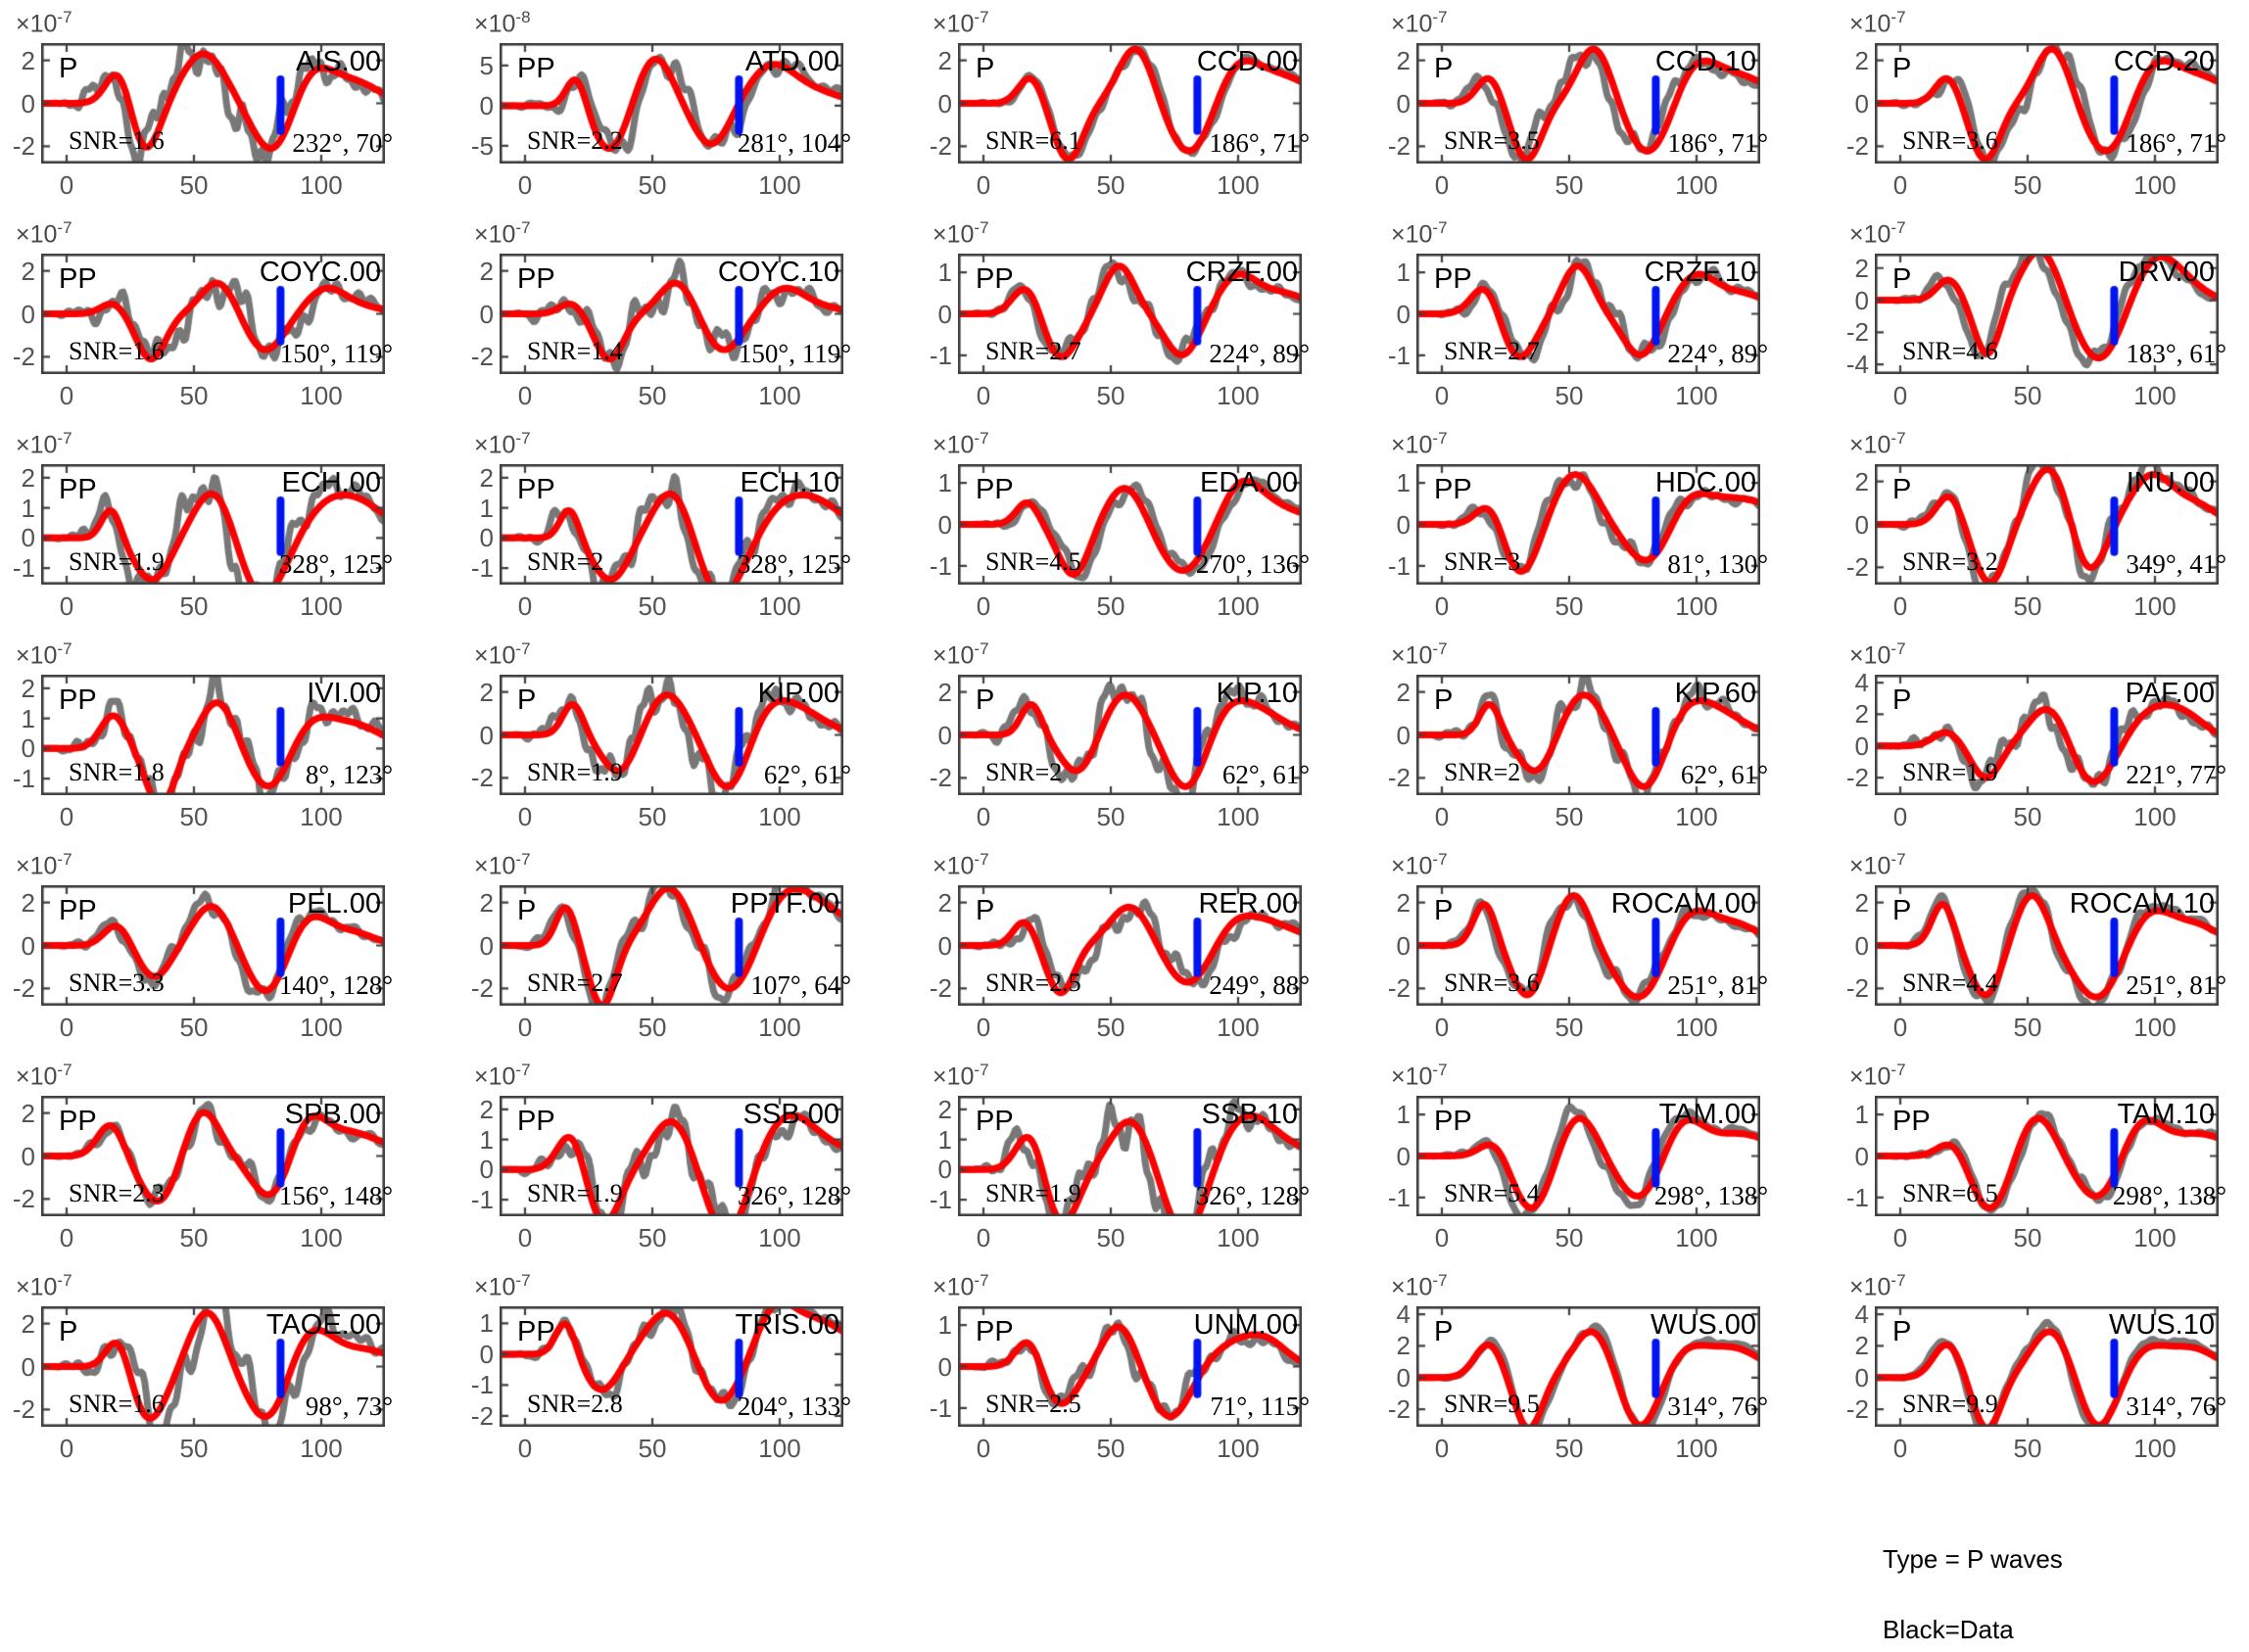  Describe the element at coordinates (1492, 1404) in the screenshot. I see `snr-label: SNR=9.5` at that location.